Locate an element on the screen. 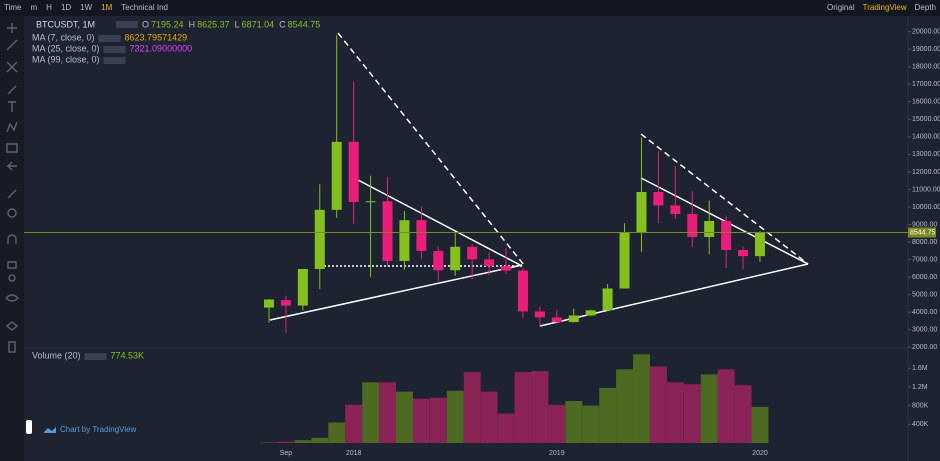 This screenshot has height=461, width=940. symbol: BTCUSDT, 1M is located at coordinates (65, 24).